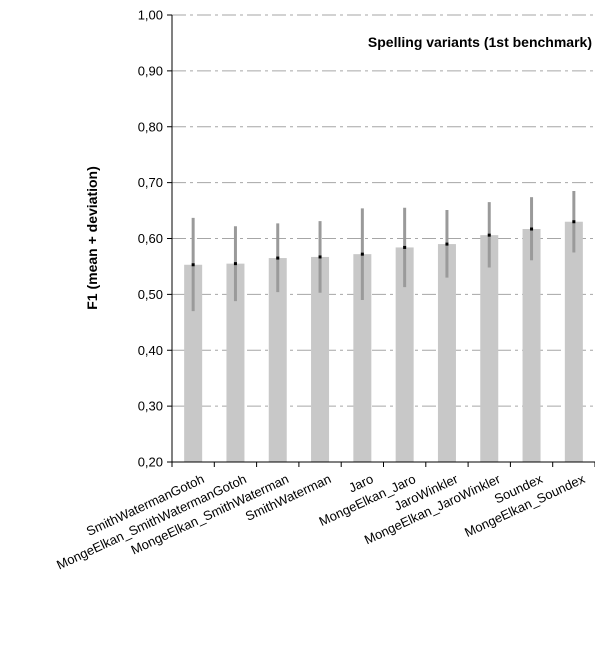 The height and width of the screenshot is (663, 595). What do you see at coordinates (150, 462) in the screenshot?
I see `y-tick-label: 0,20` at bounding box center [150, 462].